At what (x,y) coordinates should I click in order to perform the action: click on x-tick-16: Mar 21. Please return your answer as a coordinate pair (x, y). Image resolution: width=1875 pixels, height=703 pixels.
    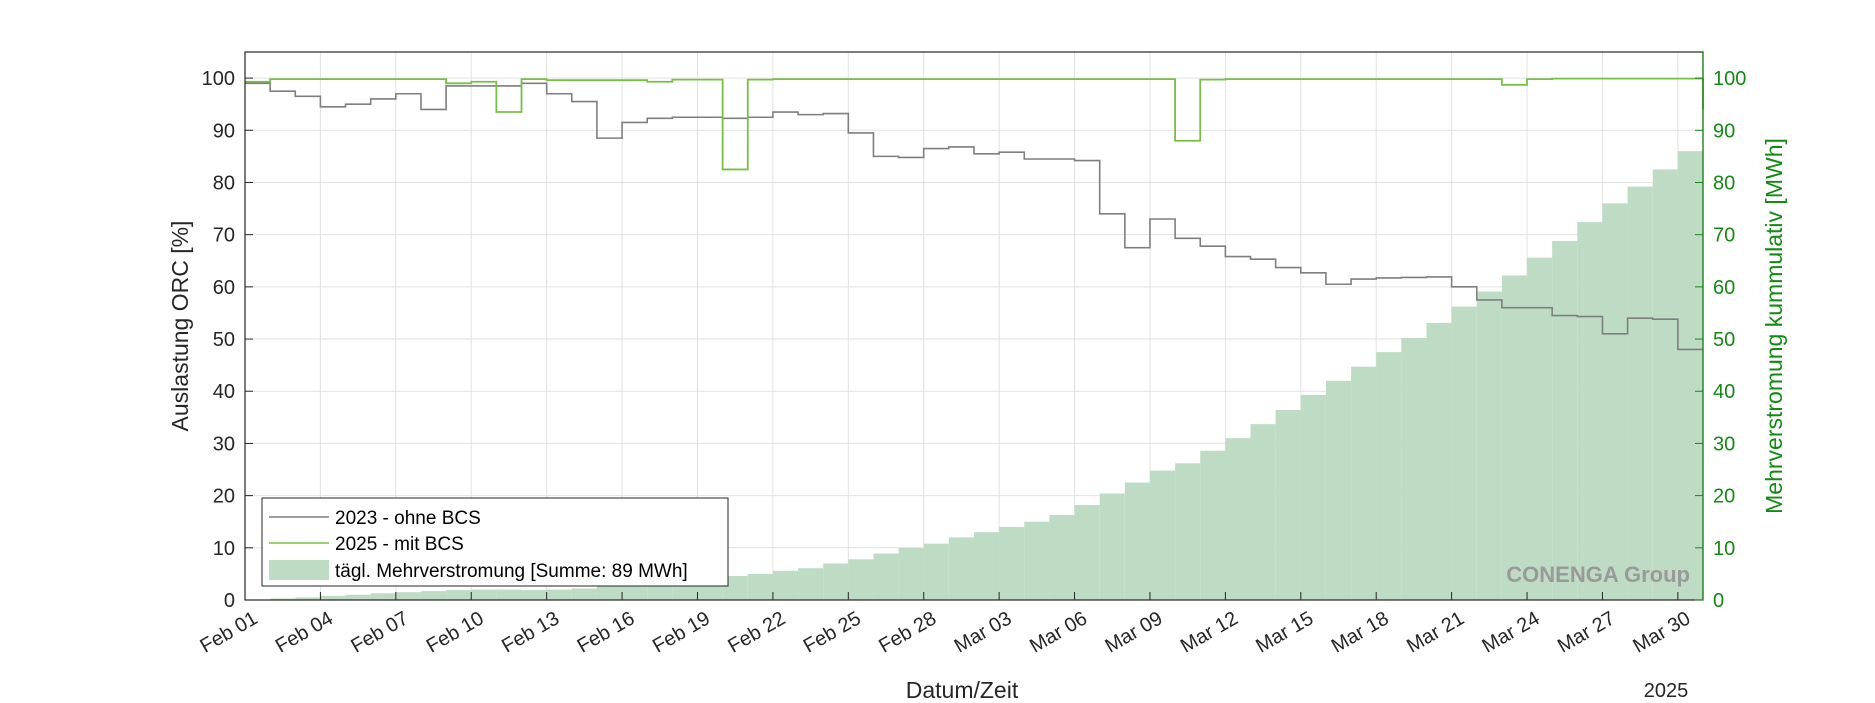
    Looking at the image, I should click on (1435, 632).